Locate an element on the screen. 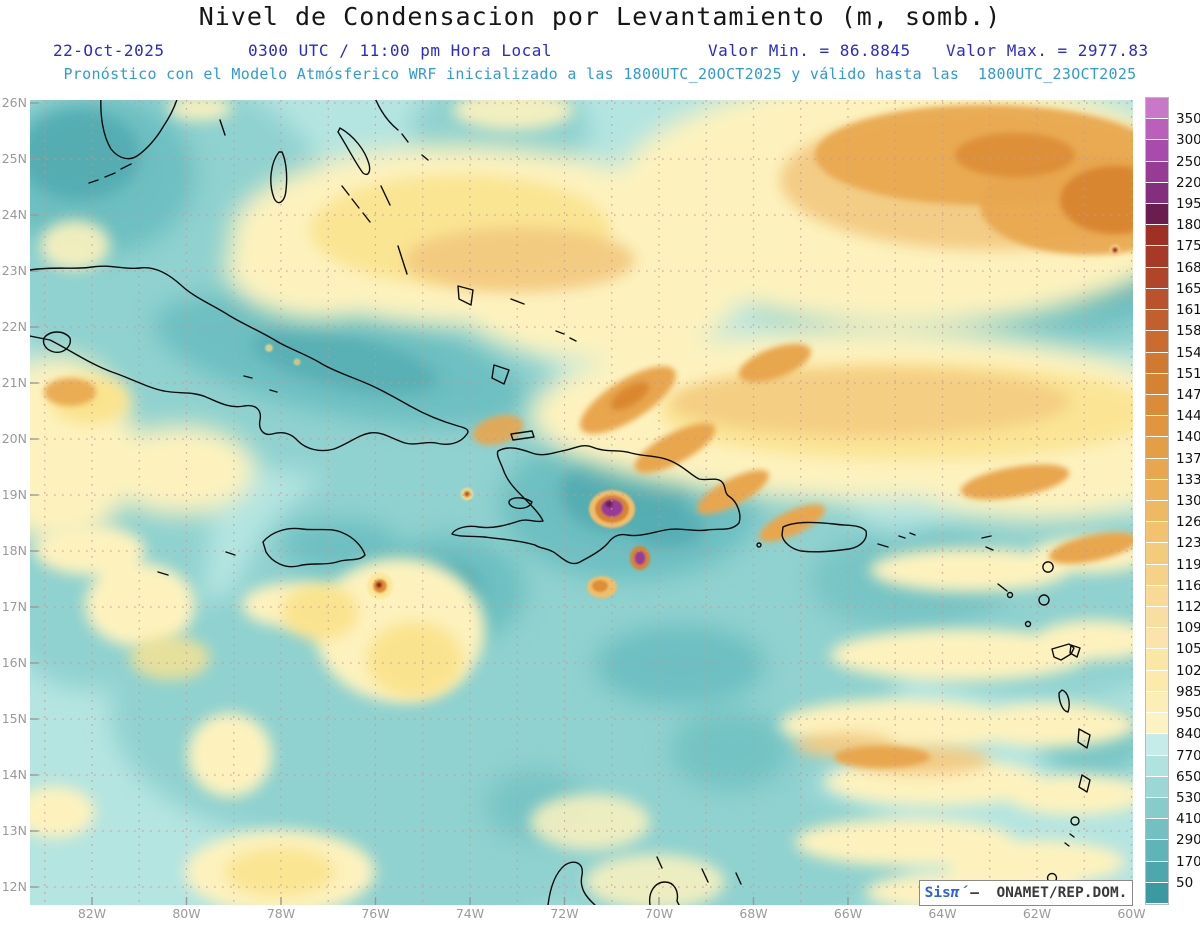 Image resolution: width=1200 pixels, height=927 pixels. colorbar-tick-label: 1230 is located at coordinates (1188, 543).